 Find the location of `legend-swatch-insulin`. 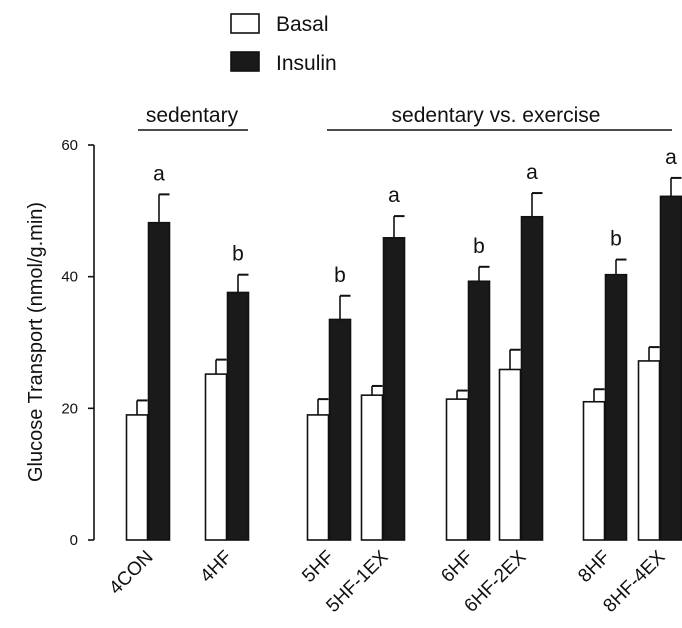

legend-swatch-insulin is located at coordinates (245, 61).